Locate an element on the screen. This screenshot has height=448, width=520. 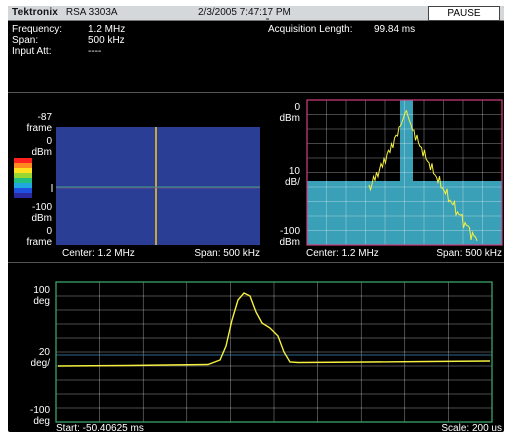
phase-div-unit: deg/ is located at coordinates (40, 363).